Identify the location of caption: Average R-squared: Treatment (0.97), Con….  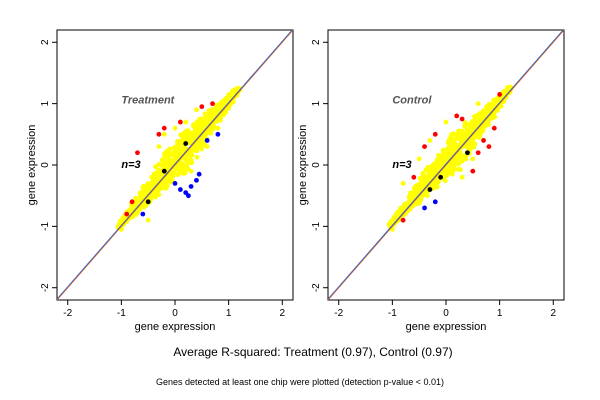
(312, 352).